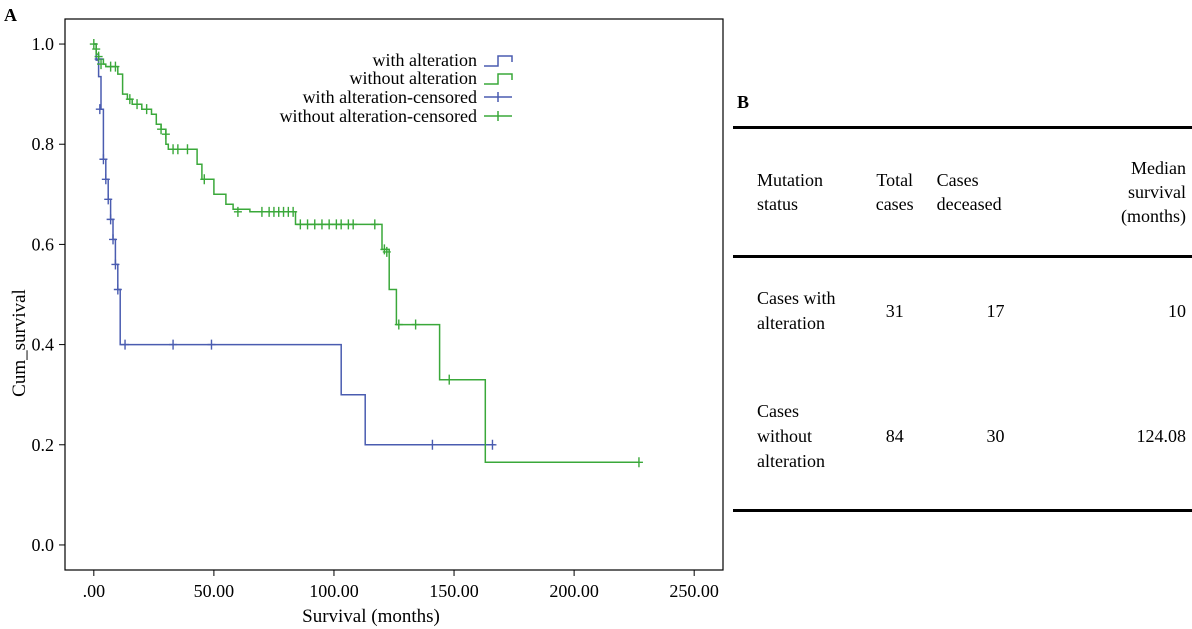 This screenshot has width=1192, height=629. I want to click on cell-deceased: 17, so click(995, 310).